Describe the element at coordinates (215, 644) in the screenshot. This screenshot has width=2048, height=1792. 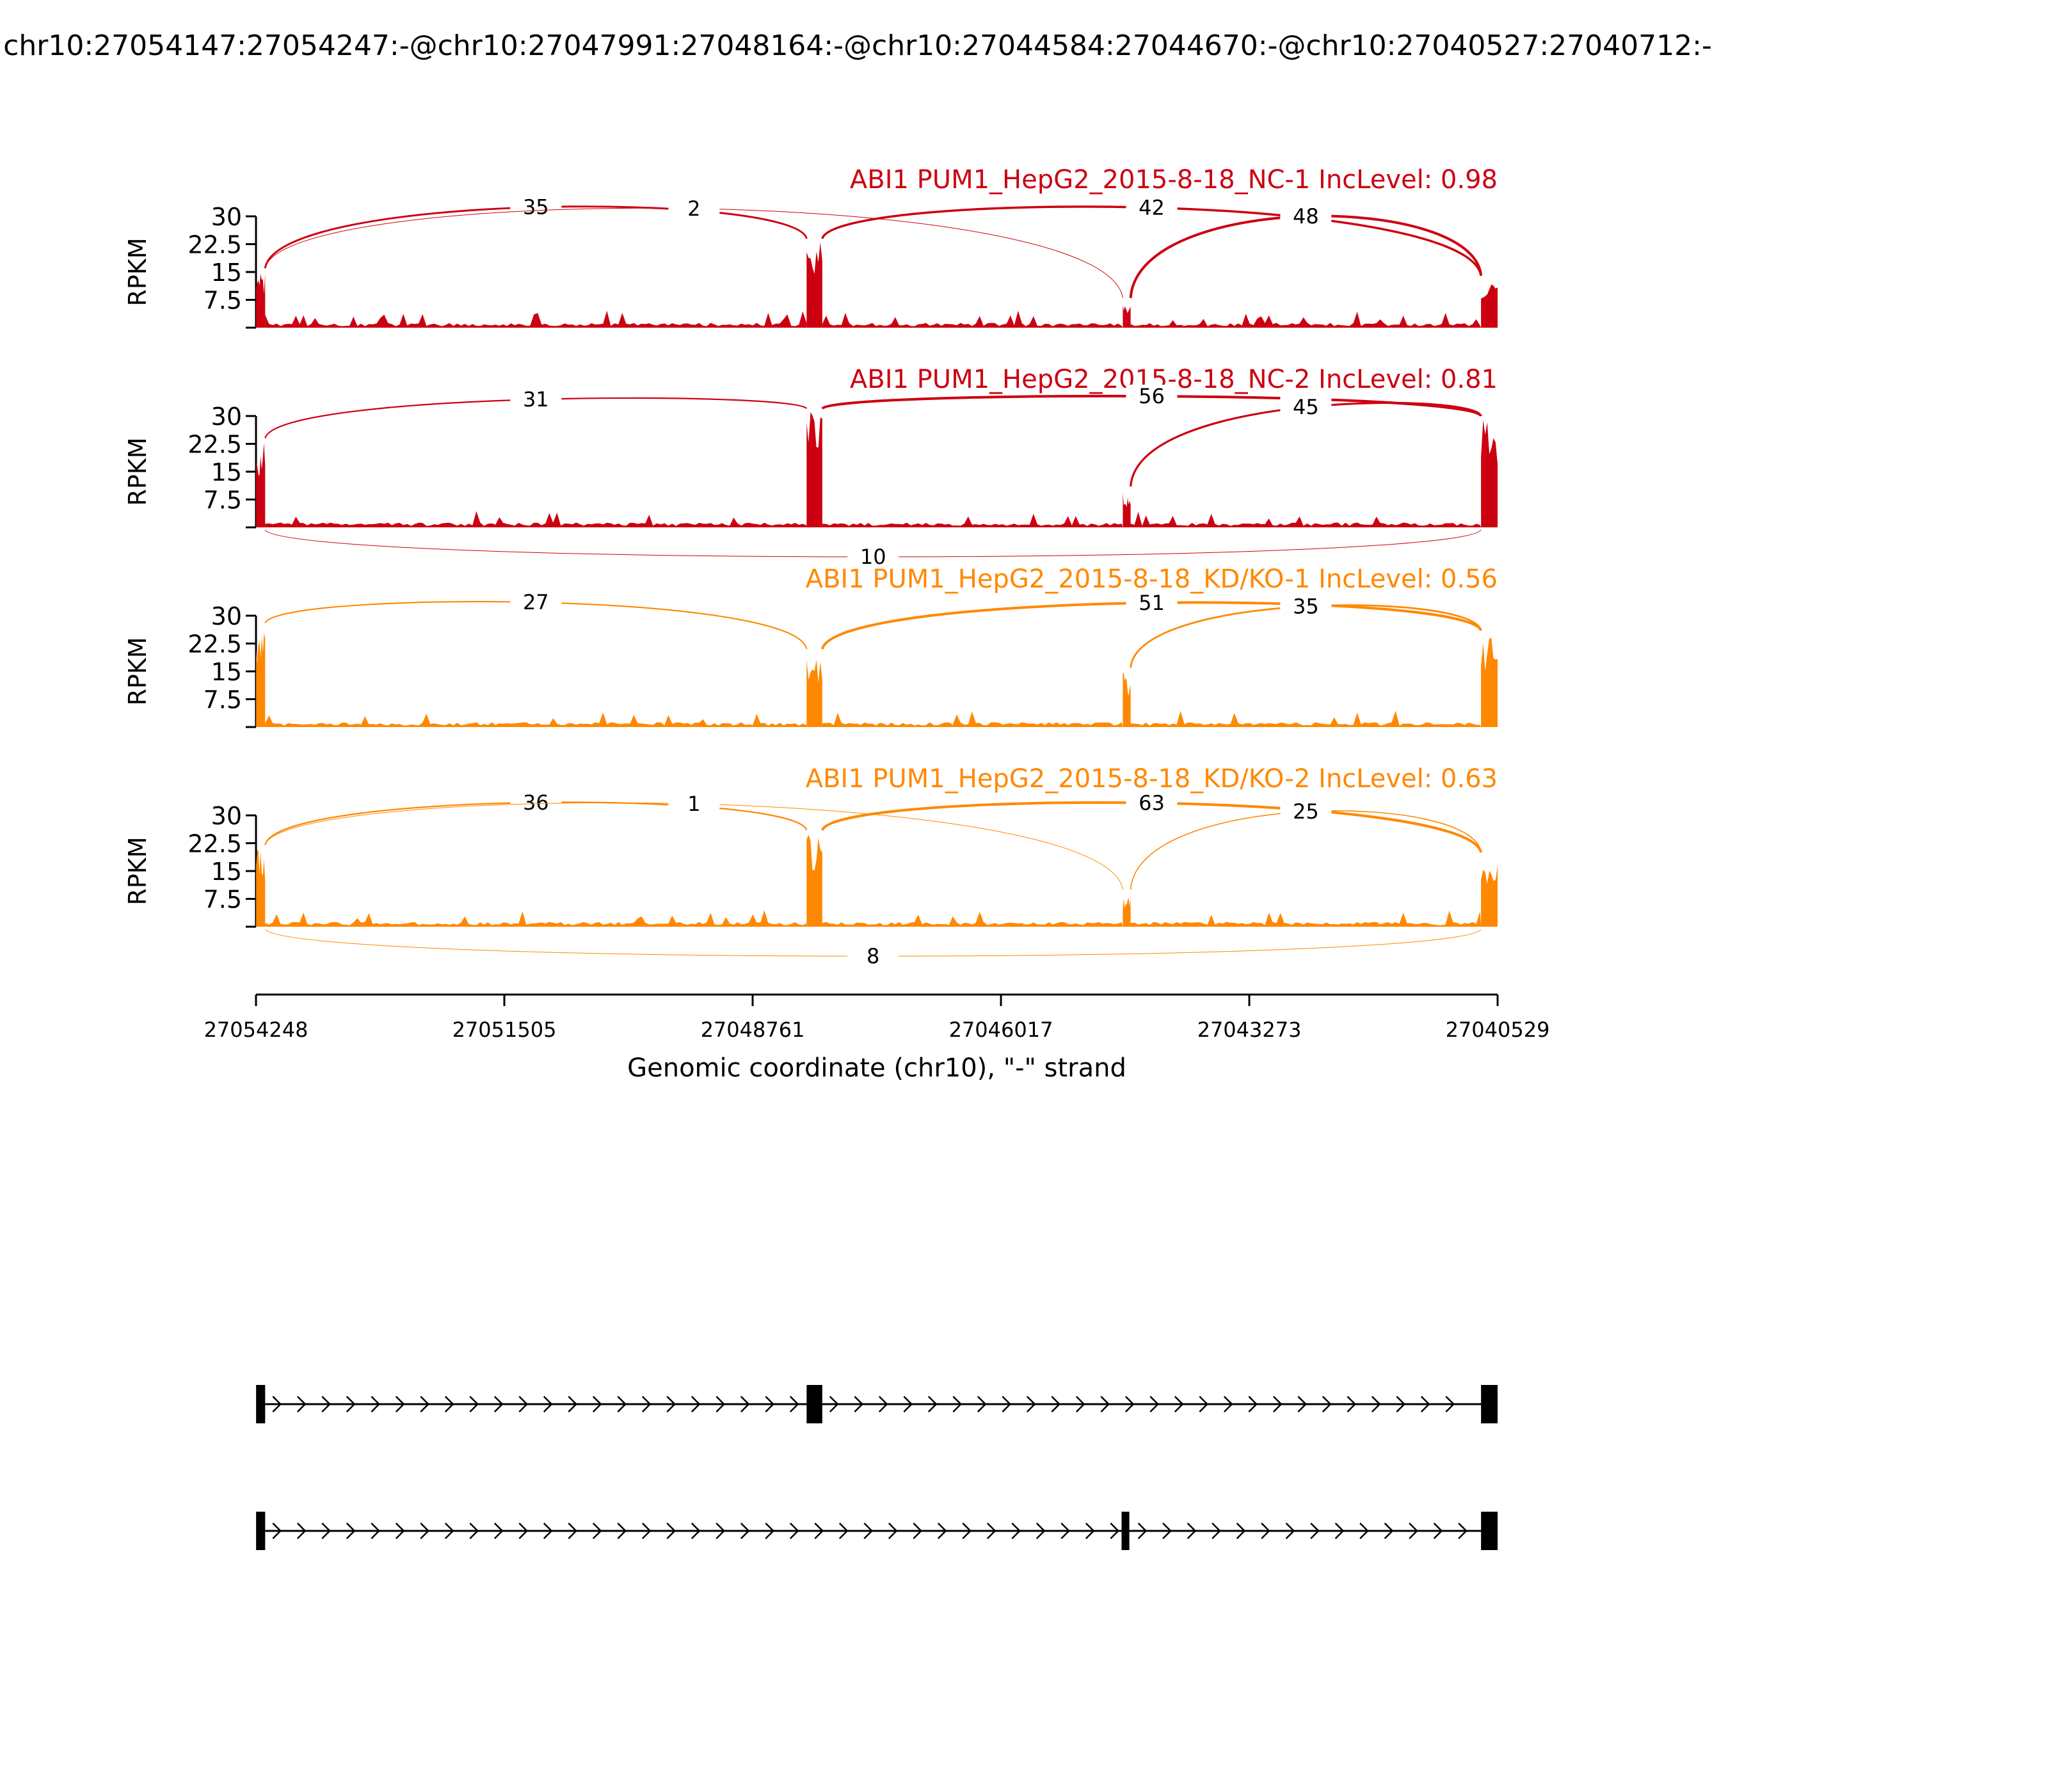
I see `y-tick-label: 22.5` at that location.